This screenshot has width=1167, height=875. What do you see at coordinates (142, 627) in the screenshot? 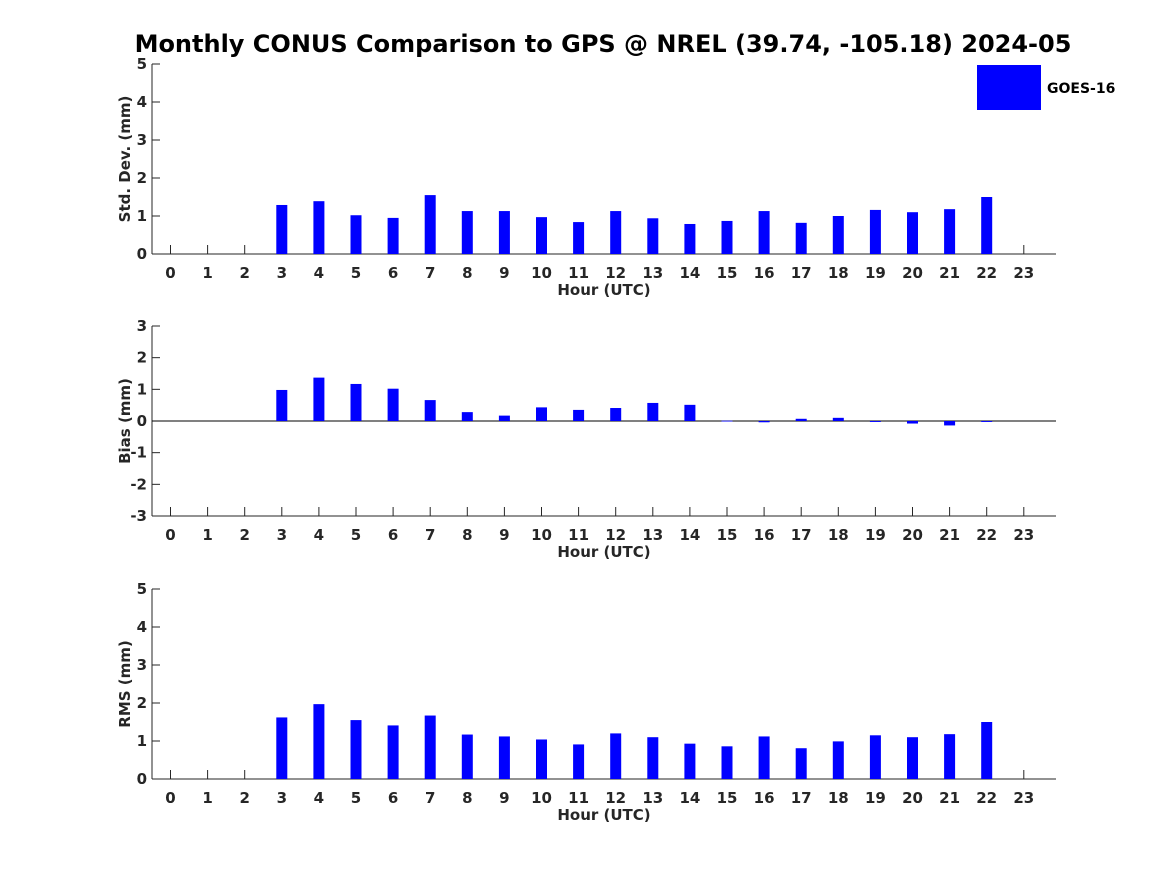
I see `y-tick-label: 4` at bounding box center [142, 627].